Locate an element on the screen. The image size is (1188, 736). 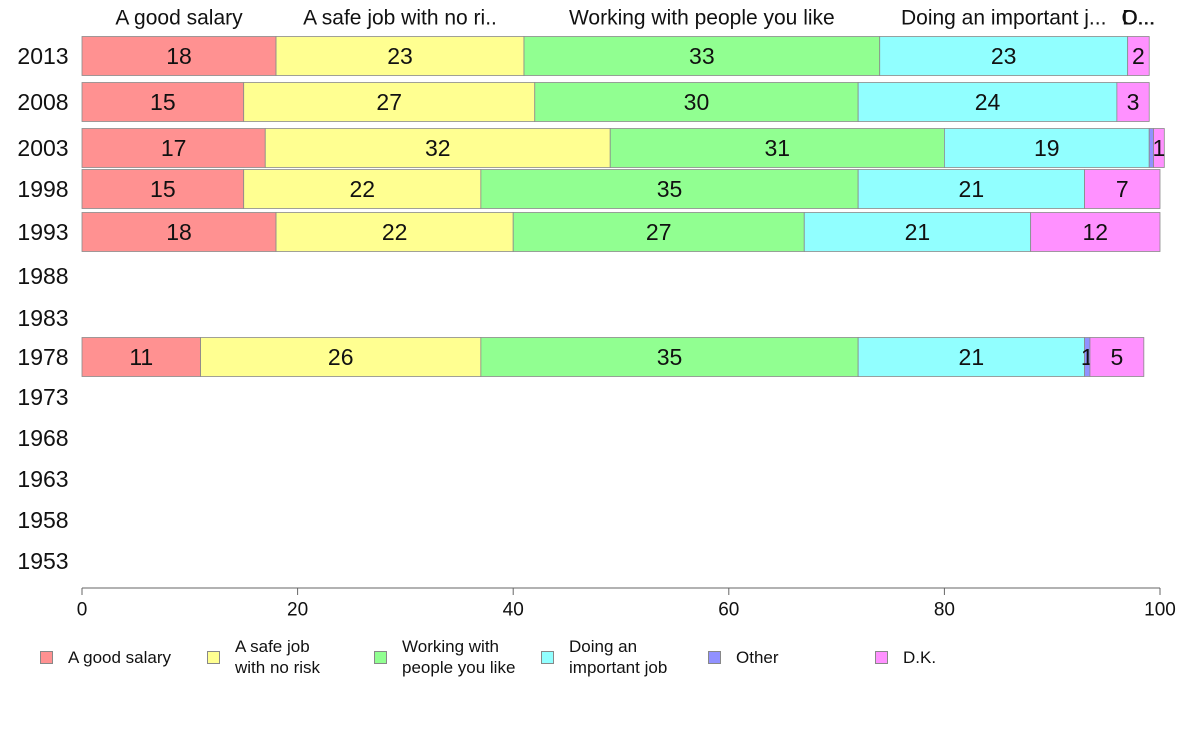
data-label: 7 is located at coordinates (1122, 189).